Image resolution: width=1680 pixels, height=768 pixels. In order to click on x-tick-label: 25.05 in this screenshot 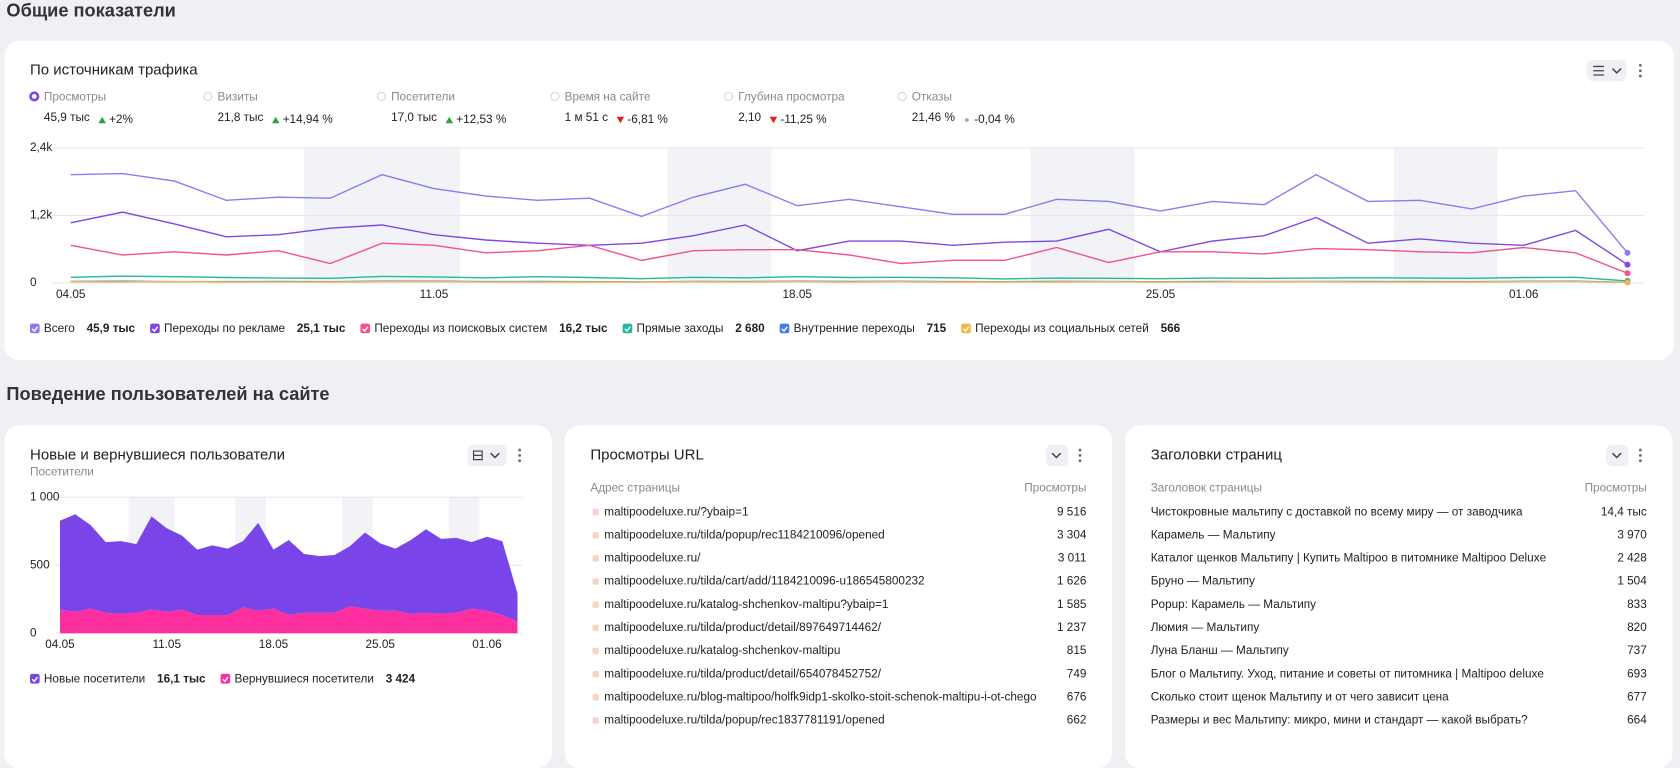, I will do `click(1161, 294)`.